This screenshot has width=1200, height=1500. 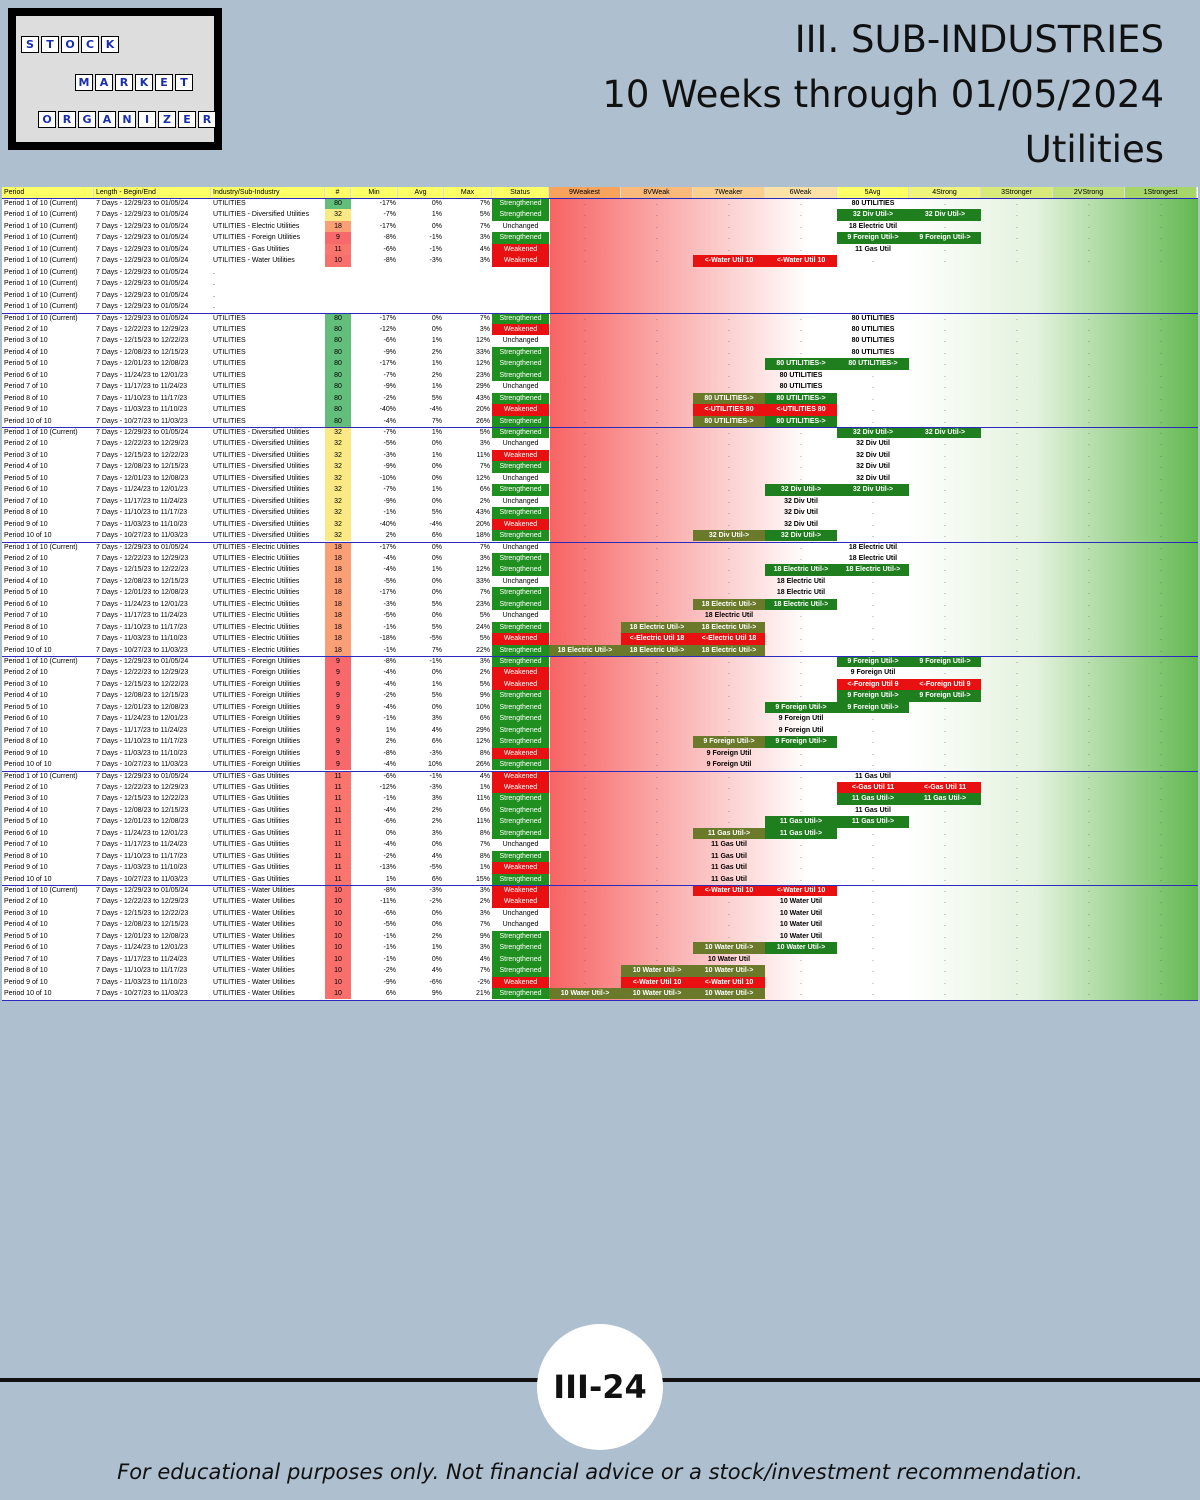 I want to click on rank-cell: 32 Div Util->, so click(x=945, y=433).